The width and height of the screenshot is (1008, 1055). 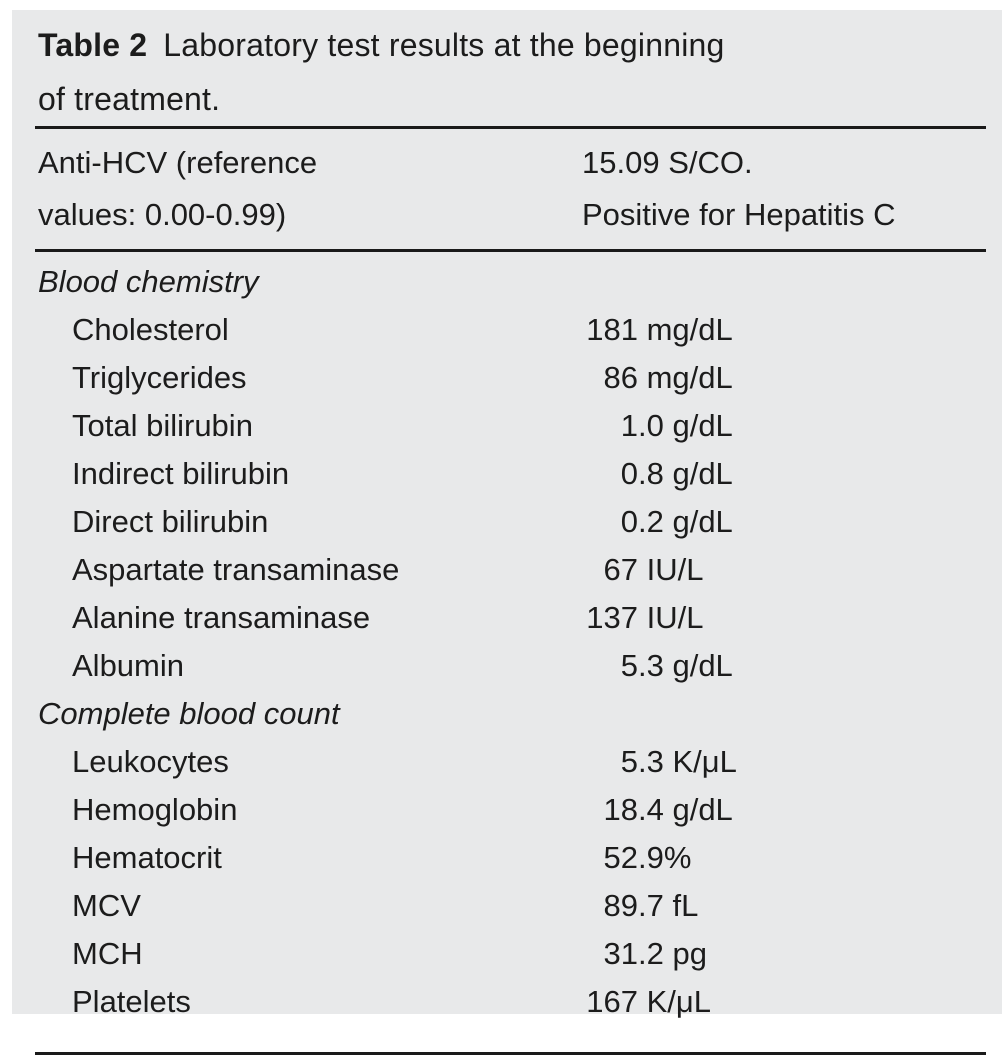 What do you see at coordinates (620, 857) in the screenshot?
I see `row-value-number: 52` at bounding box center [620, 857].